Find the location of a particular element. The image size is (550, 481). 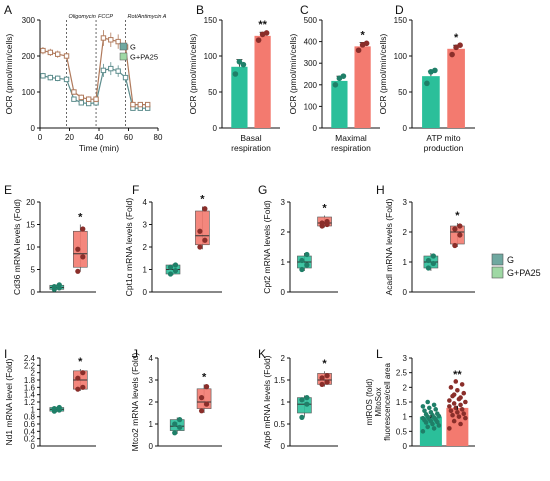

significance-marker: ** is located at coordinates (262, 25).